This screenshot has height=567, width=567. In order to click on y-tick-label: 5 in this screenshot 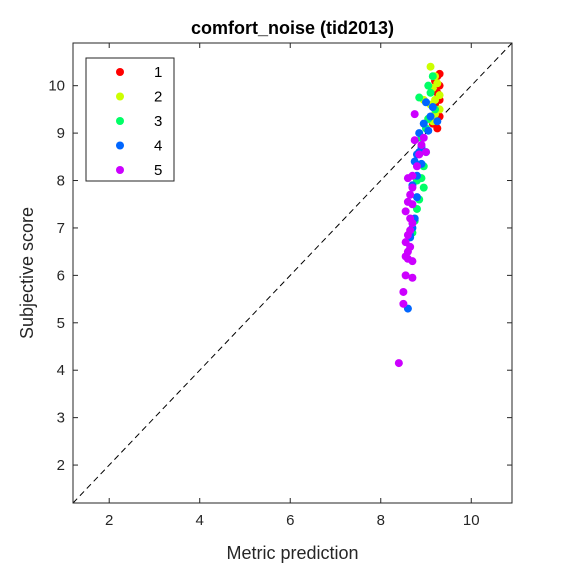, I will do `click(61, 323)`.